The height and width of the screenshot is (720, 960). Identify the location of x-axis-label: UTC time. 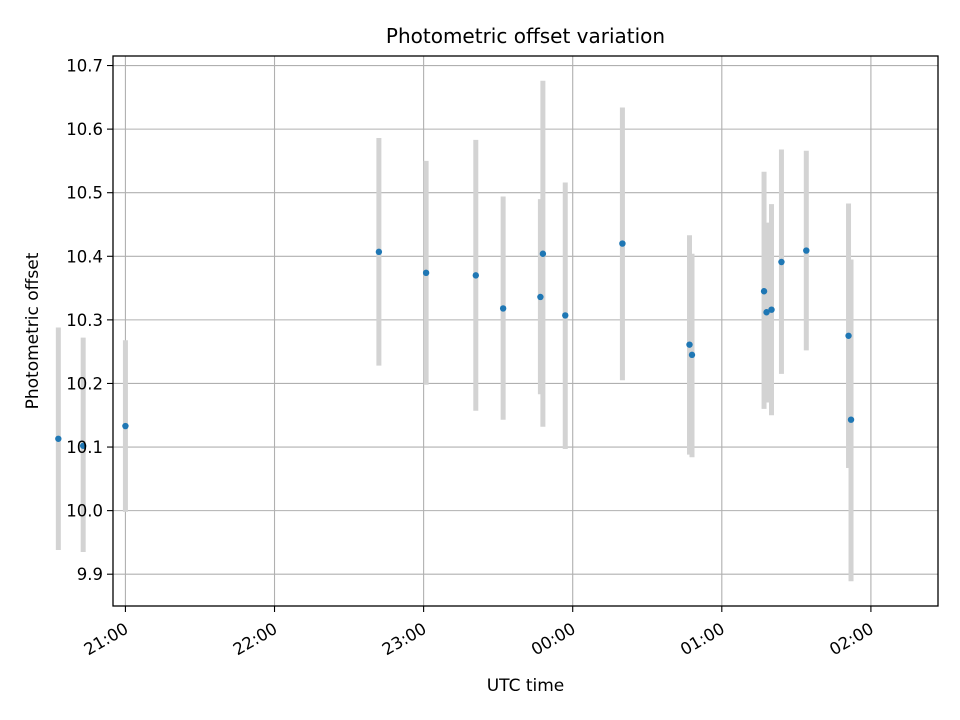
(526, 686).